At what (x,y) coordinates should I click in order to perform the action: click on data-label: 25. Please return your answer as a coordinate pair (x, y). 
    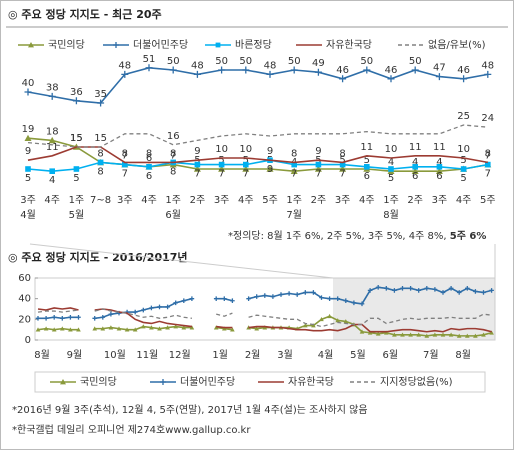
    Looking at the image, I should click on (463, 116).